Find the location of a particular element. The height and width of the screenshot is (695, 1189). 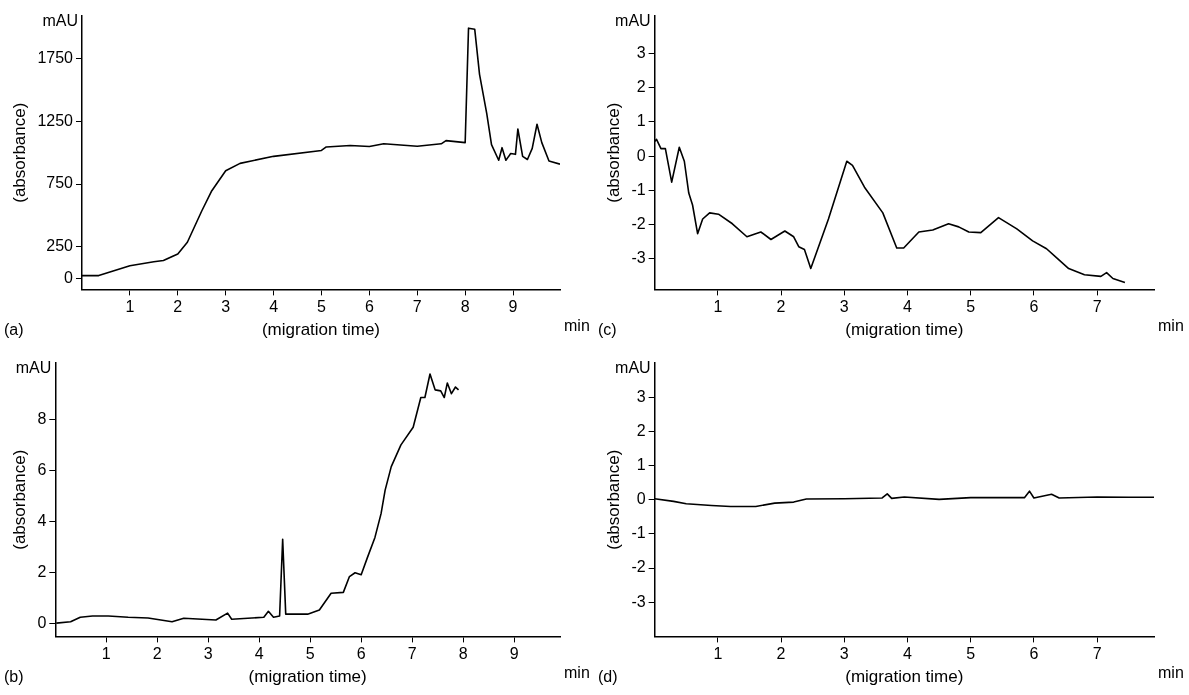

text: (b) is located at coordinates (14, 677).